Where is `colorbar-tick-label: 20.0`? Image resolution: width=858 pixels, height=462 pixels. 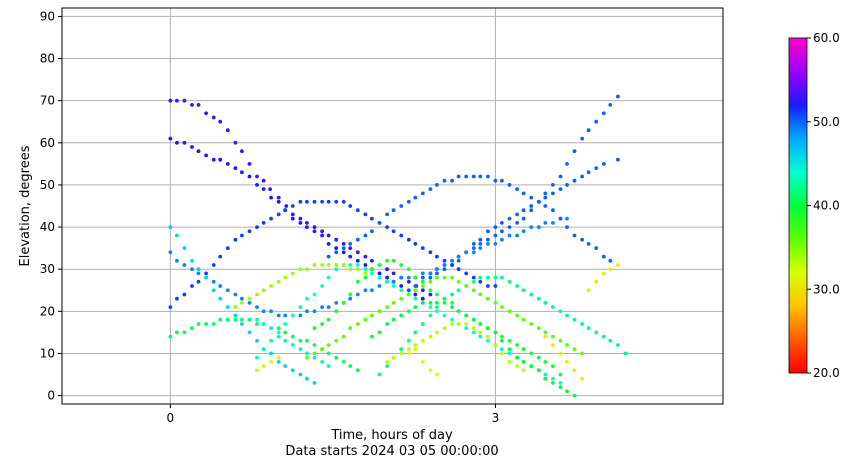
colorbar-tick-label: 20.0 is located at coordinates (826, 373).